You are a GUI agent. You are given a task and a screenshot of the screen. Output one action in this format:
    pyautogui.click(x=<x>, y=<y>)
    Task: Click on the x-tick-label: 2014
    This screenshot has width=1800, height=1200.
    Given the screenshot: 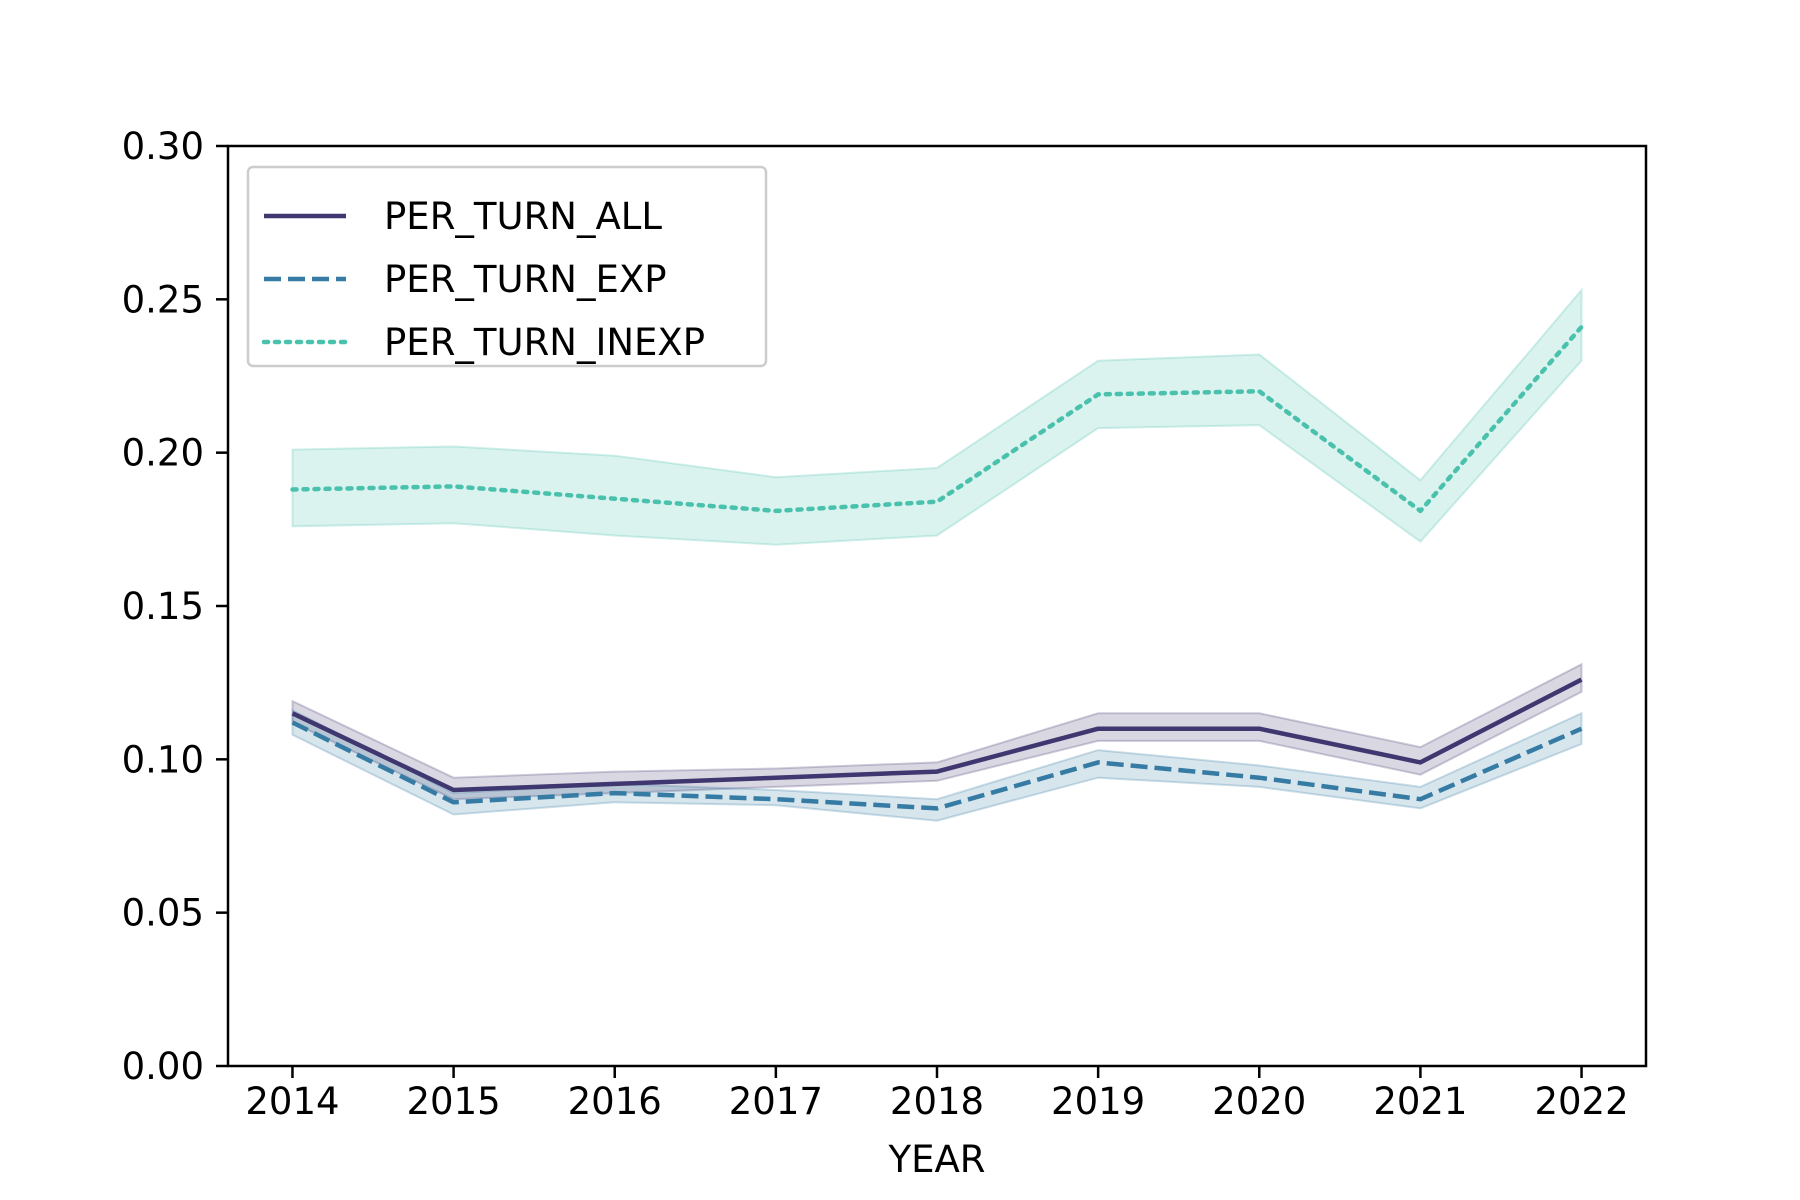 What is the action you would take?
    pyautogui.click(x=292, y=1101)
    